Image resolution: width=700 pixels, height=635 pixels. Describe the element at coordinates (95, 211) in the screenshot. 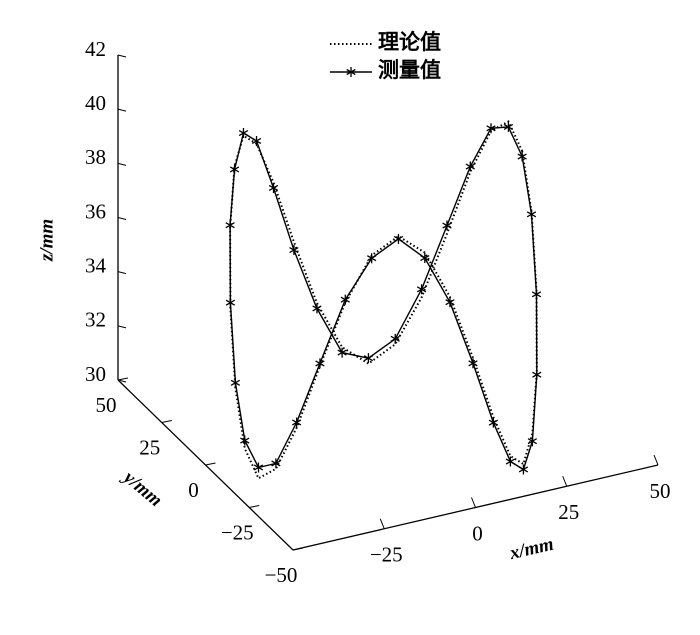

I see `z-tick-label: 36` at that location.